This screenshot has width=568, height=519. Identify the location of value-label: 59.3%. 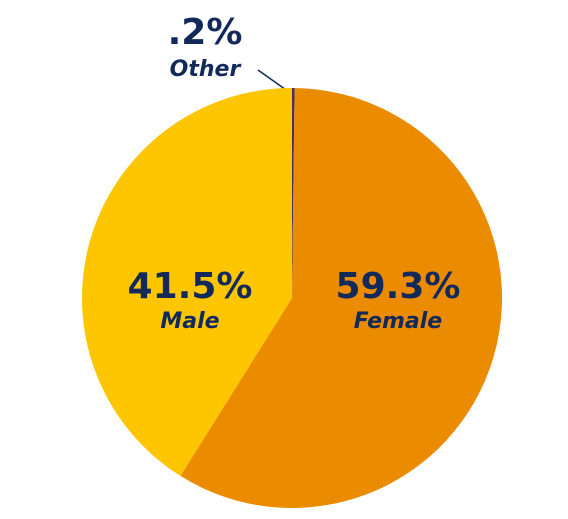
(398, 286).